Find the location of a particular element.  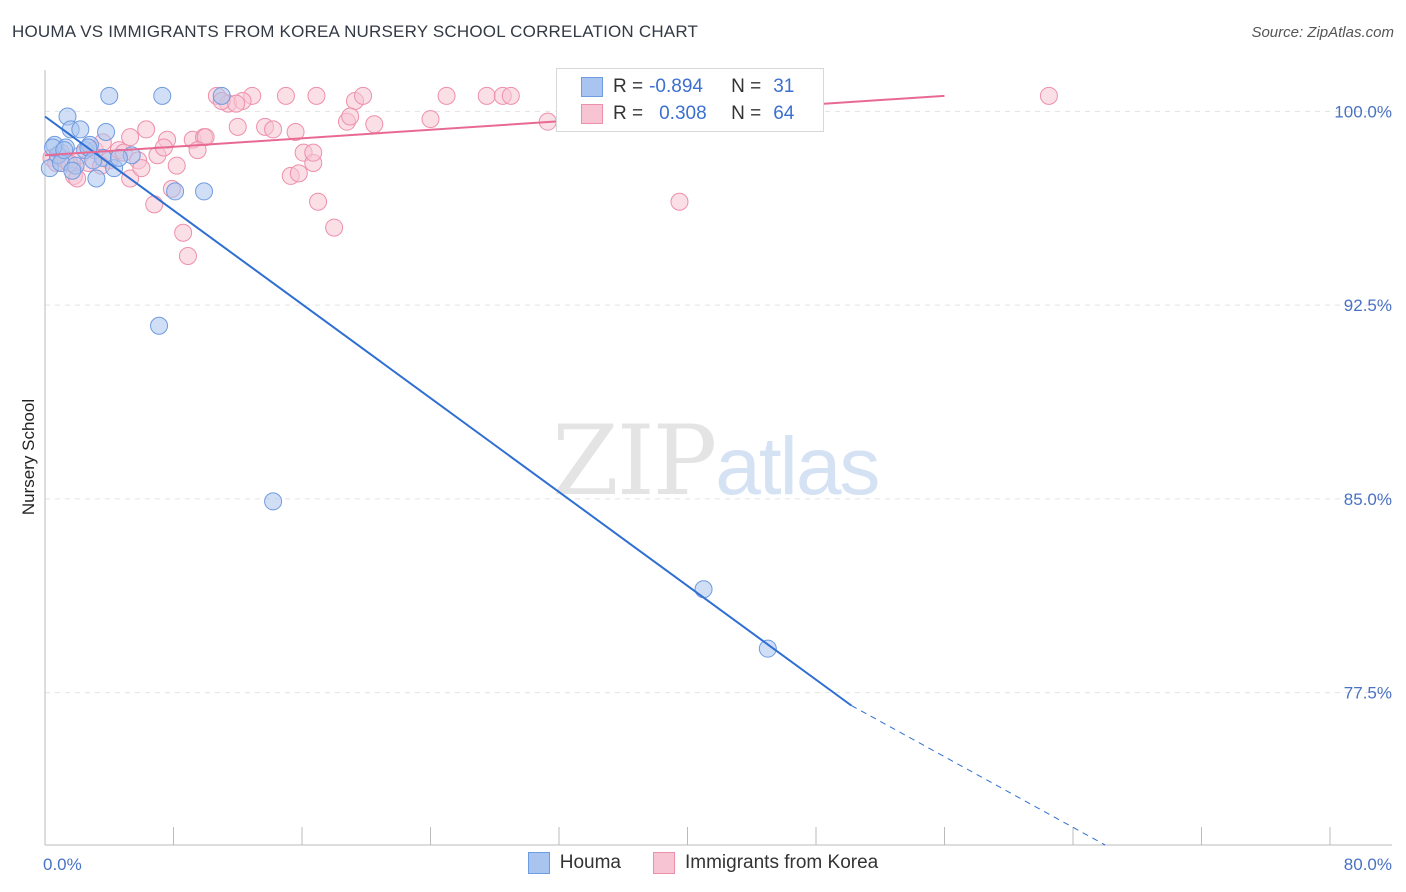

y-tick-label: 77.5% is located at coordinates (1368, 693).